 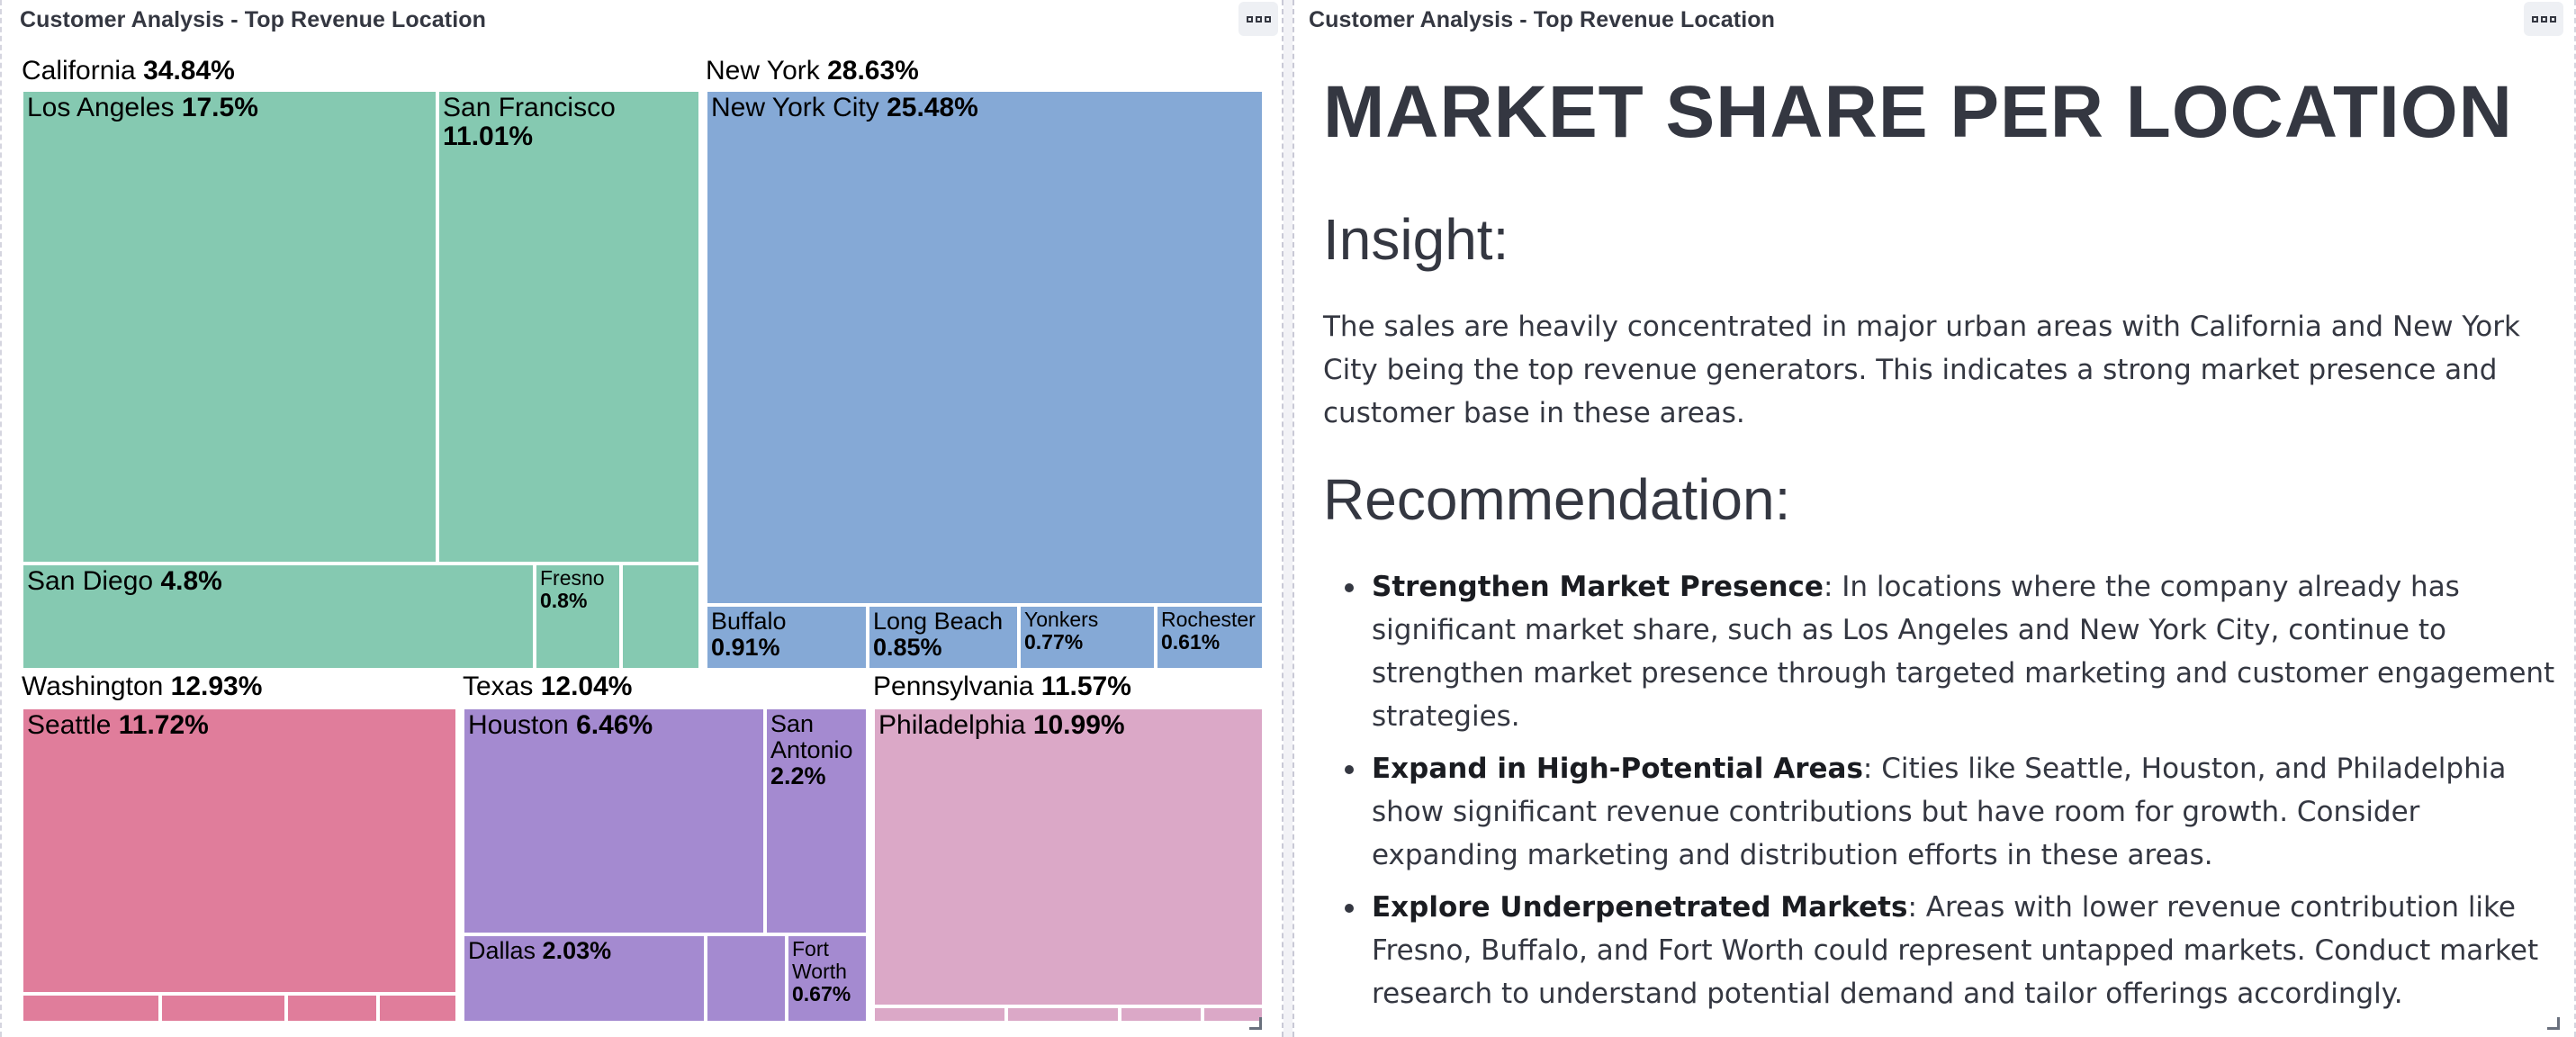 I want to click on tile-yonkers: Yonkers 0.77%, so click(x=1087, y=637).